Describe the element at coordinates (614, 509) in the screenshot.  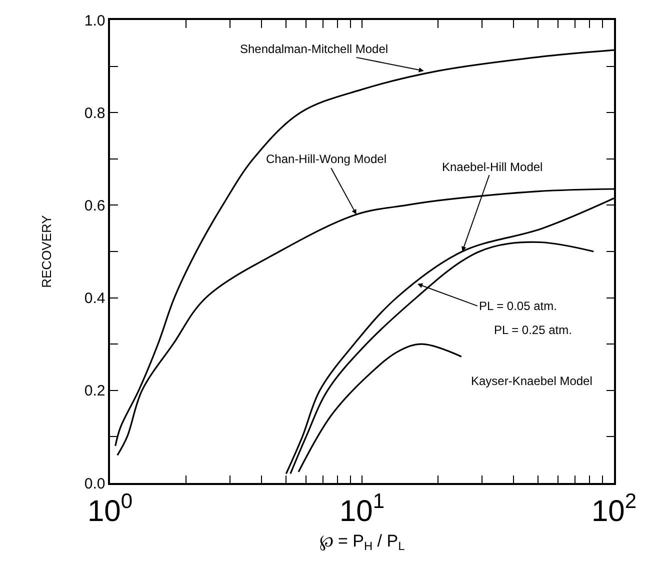
I see `x-tick-label: 10$^{2}$` at that location.